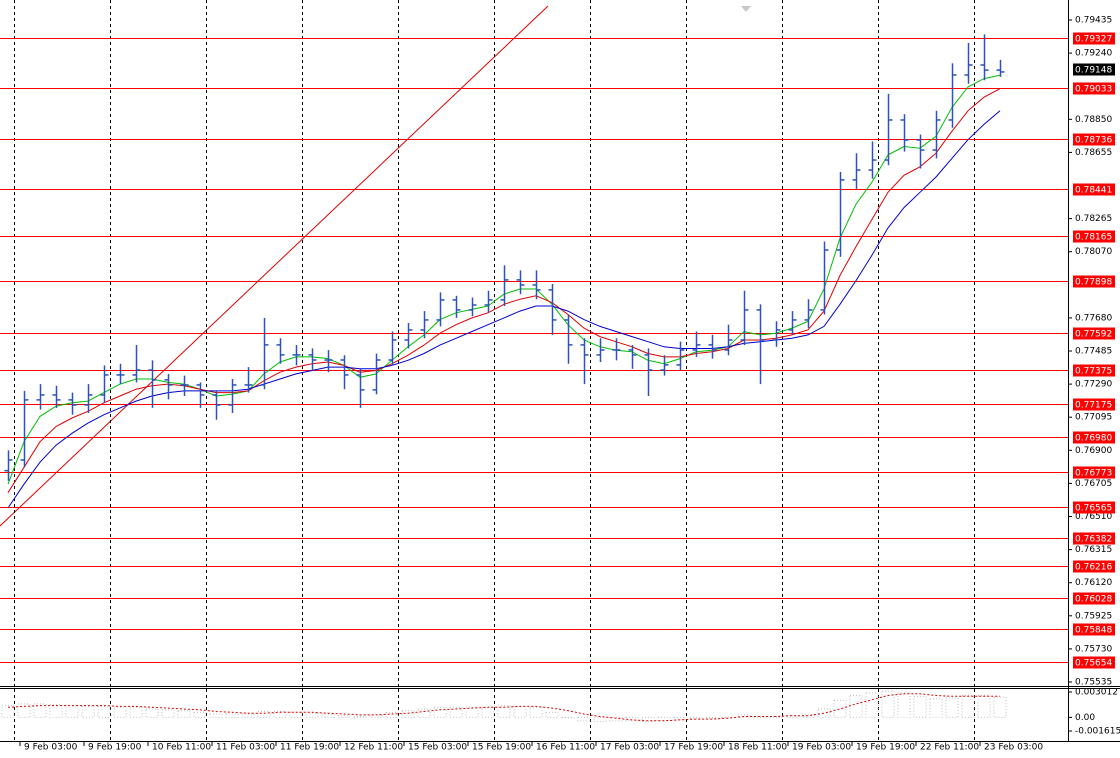 The width and height of the screenshot is (1120, 758). I want to click on level-label: 0.75654, so click(1093, 664).